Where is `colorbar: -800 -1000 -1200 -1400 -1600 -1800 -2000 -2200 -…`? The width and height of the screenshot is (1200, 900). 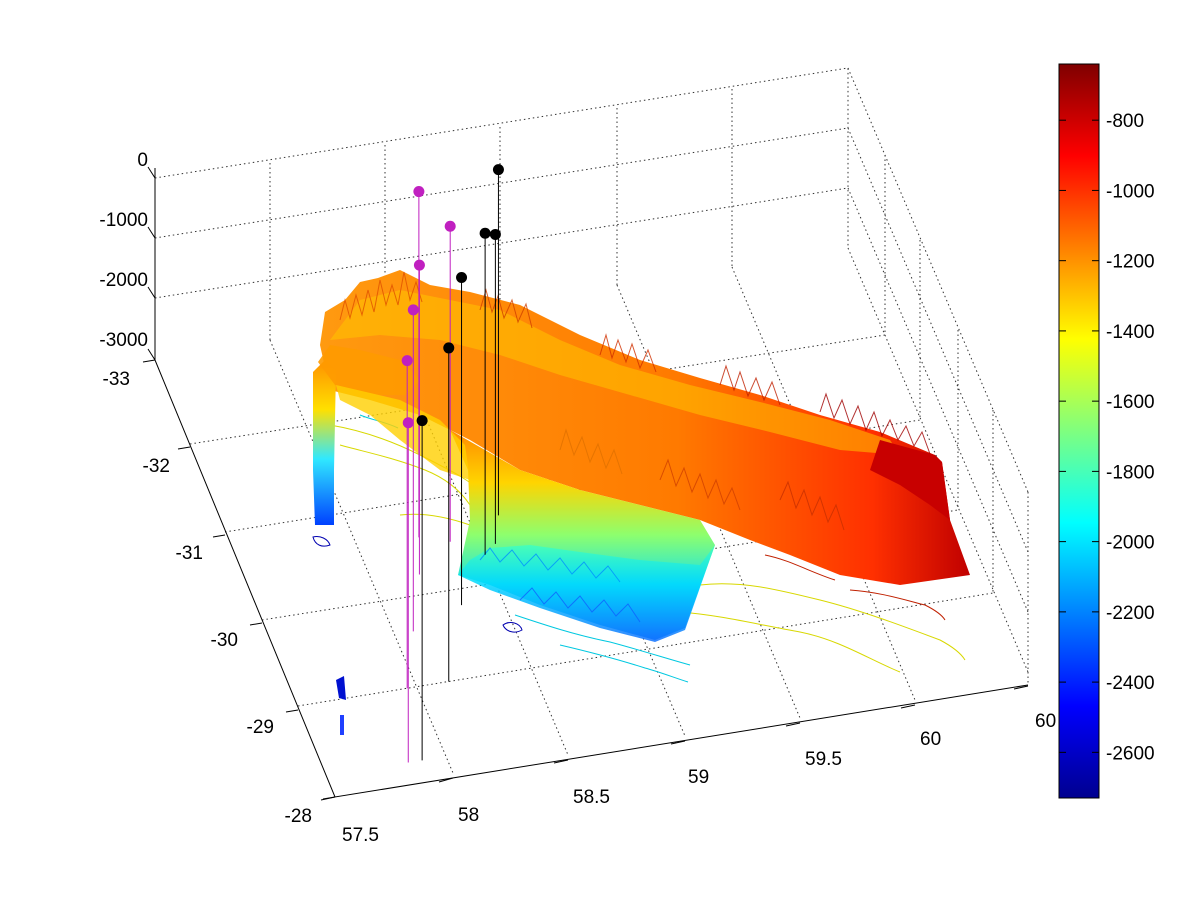
colorbar: -800 -1000 -1200 -1400 -1600 -1800 -2000 -2200 -… is located at coordinates (1106, 431).